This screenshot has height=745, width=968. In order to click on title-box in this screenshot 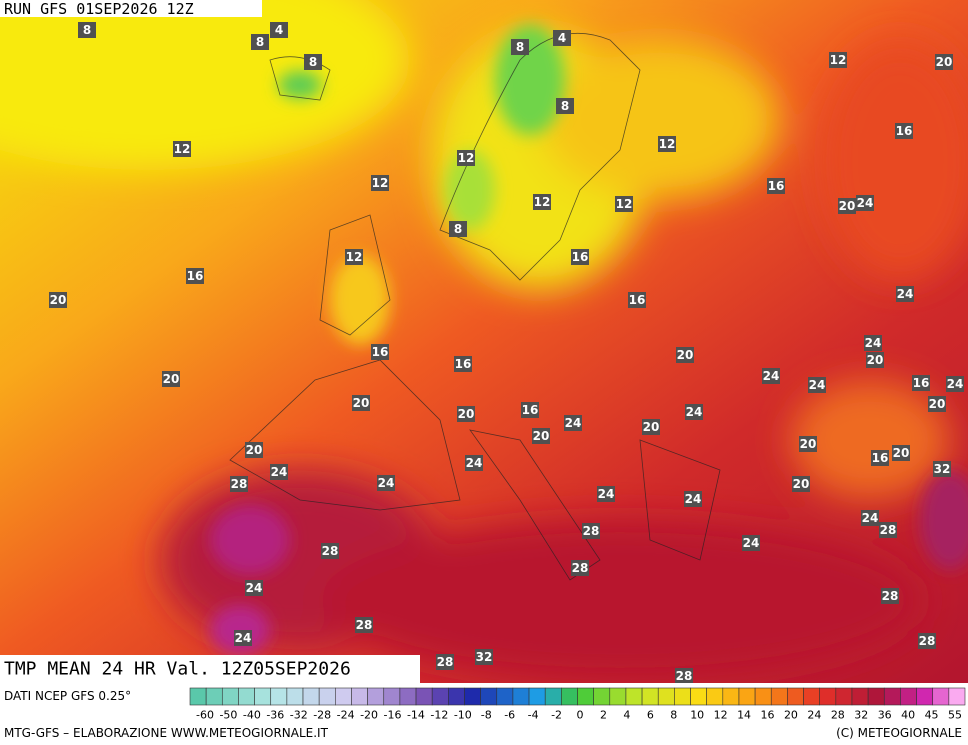, I will do `click(210, 669)`.